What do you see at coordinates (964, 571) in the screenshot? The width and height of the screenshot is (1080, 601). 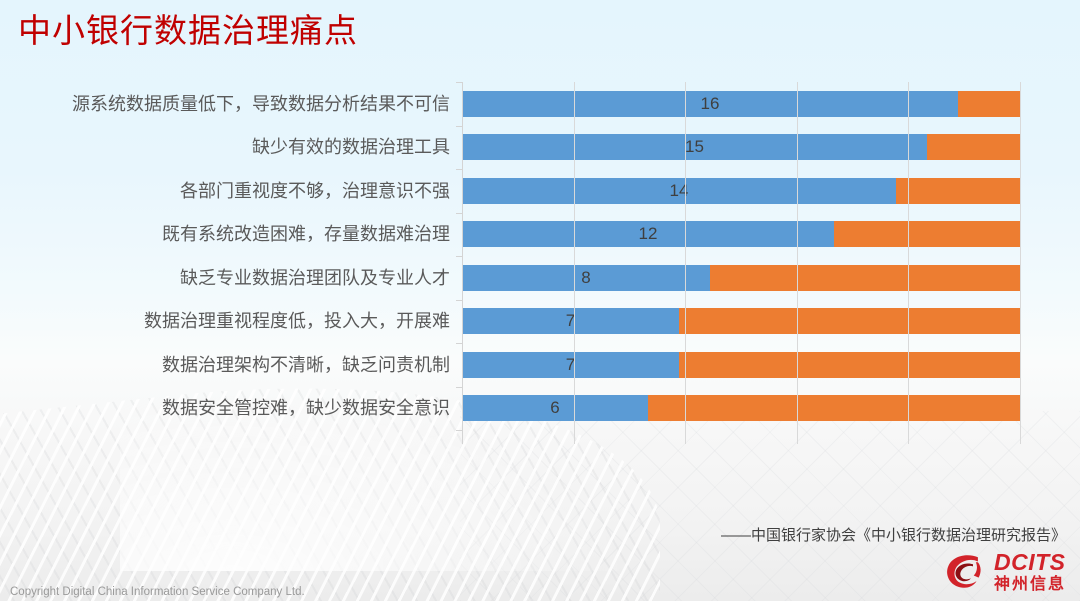 I see `dcits-swoosh-icon` at bounding box center [964, 571].